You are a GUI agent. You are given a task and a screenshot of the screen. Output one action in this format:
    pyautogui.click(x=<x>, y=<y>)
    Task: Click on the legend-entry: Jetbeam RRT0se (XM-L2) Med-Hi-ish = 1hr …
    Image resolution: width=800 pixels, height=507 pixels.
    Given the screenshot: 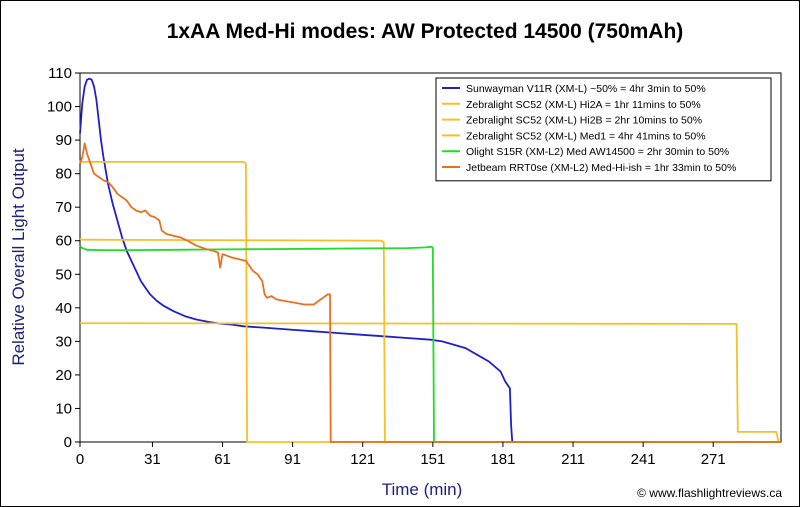 What is the action you would take?
    pyautogui.click(x=601, y=168)
    